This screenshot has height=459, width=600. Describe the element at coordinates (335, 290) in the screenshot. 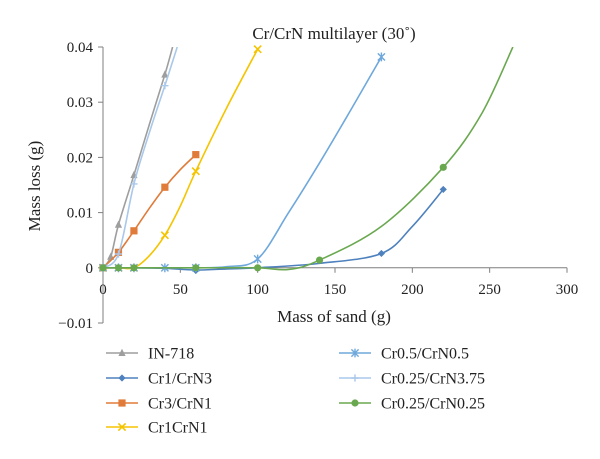

I see `x-tick-label: 150` at that location.